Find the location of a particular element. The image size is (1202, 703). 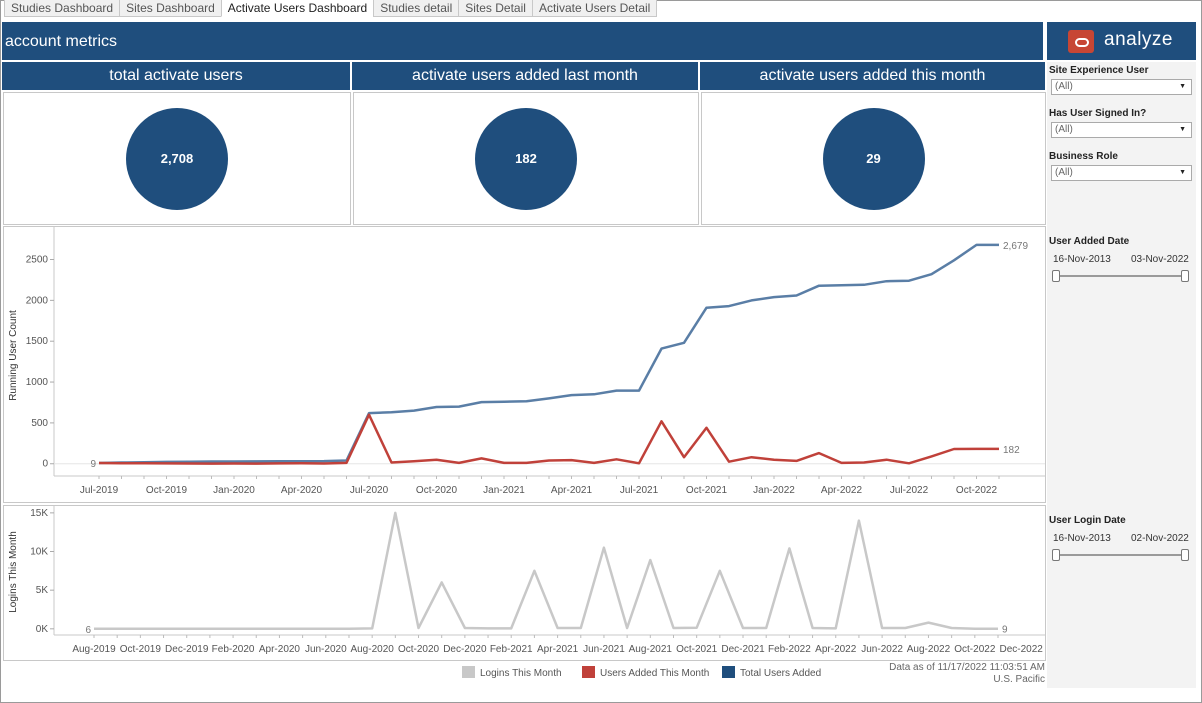

tab-activate-users-detail: Activate Users Detail is located at coordinates (594, 8).